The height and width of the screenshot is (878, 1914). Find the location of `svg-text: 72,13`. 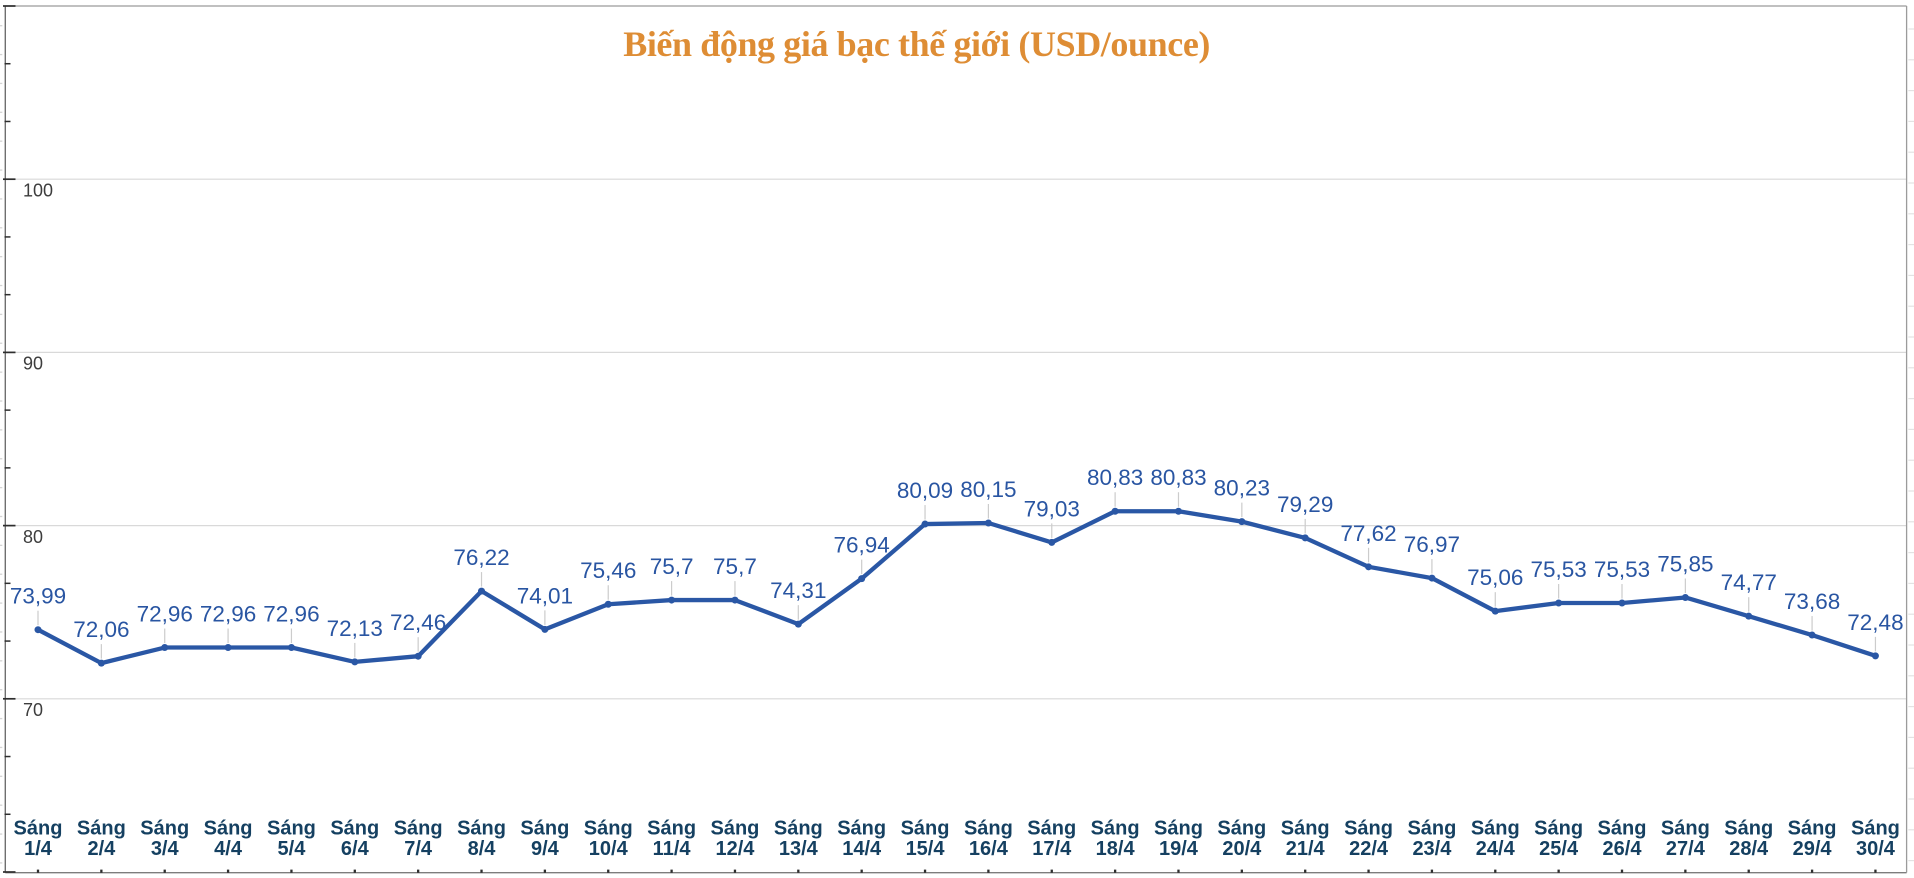

svg-text: 72,13 is located at coordinates (355, 628).